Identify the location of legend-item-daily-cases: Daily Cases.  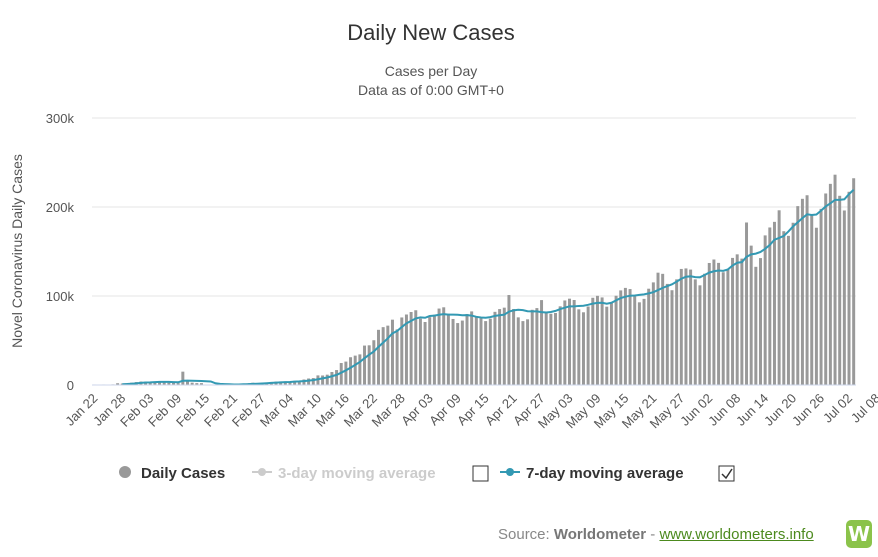
(172, 473).